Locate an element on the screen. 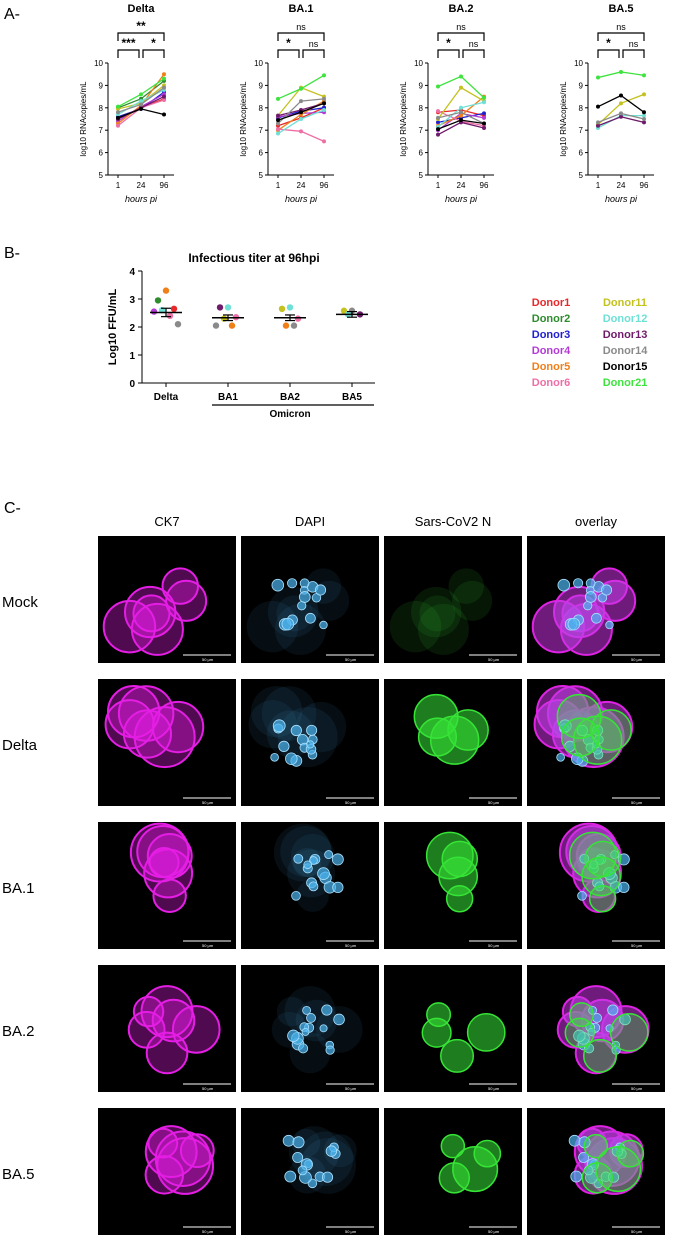  micrograph-delta-sars-cov2-n: 50 µm is located at coordinates (453, 742).